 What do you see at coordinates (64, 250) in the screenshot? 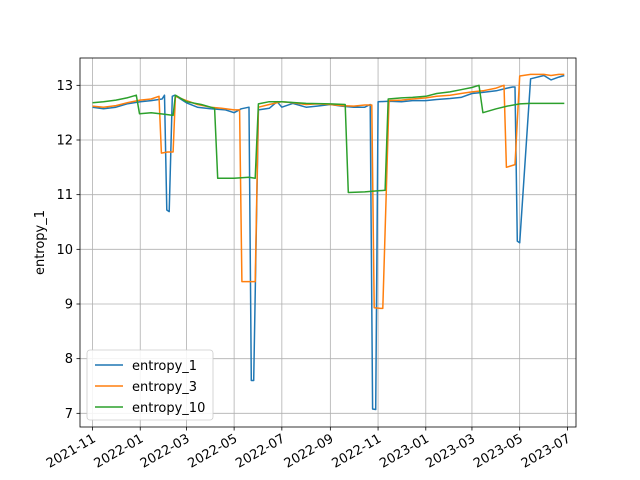
I see `y-tick-label: 10` at bounding box center [64, 250].